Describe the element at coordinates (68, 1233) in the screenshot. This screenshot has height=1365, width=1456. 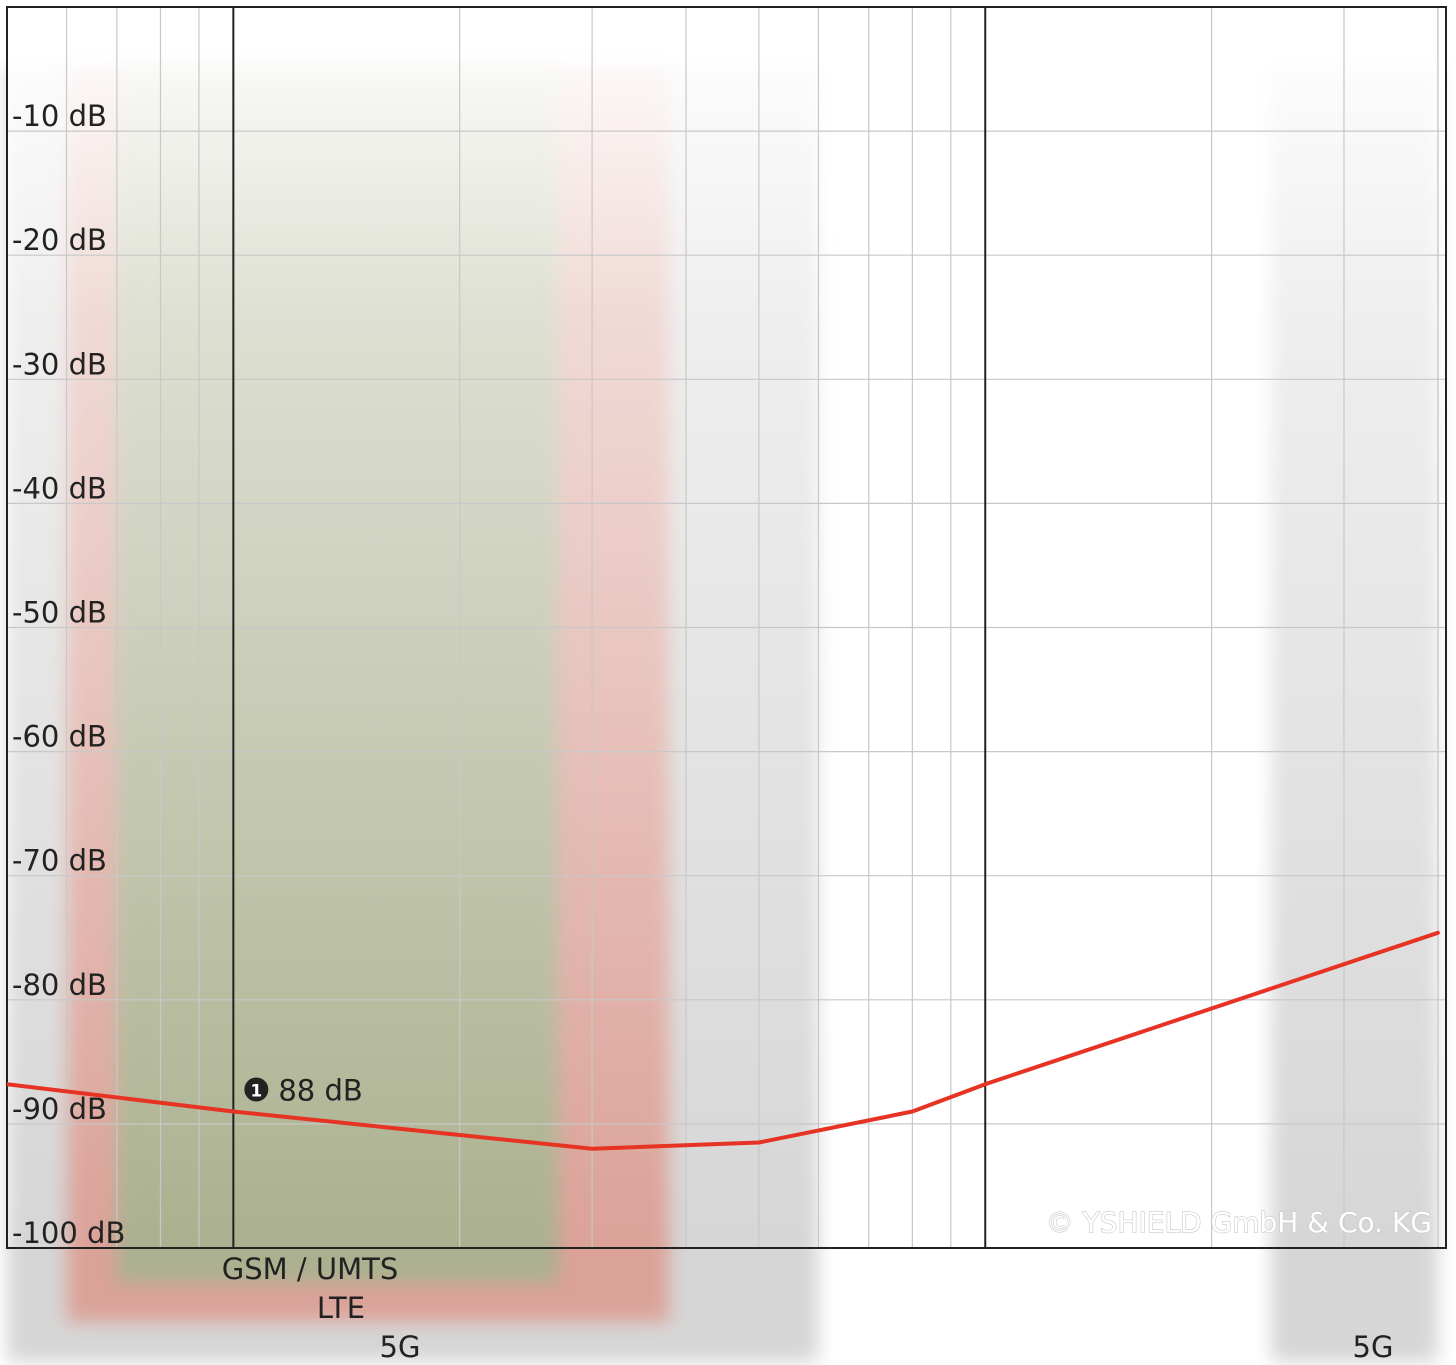
I see `y-tick-label: -100 dB` at that location.